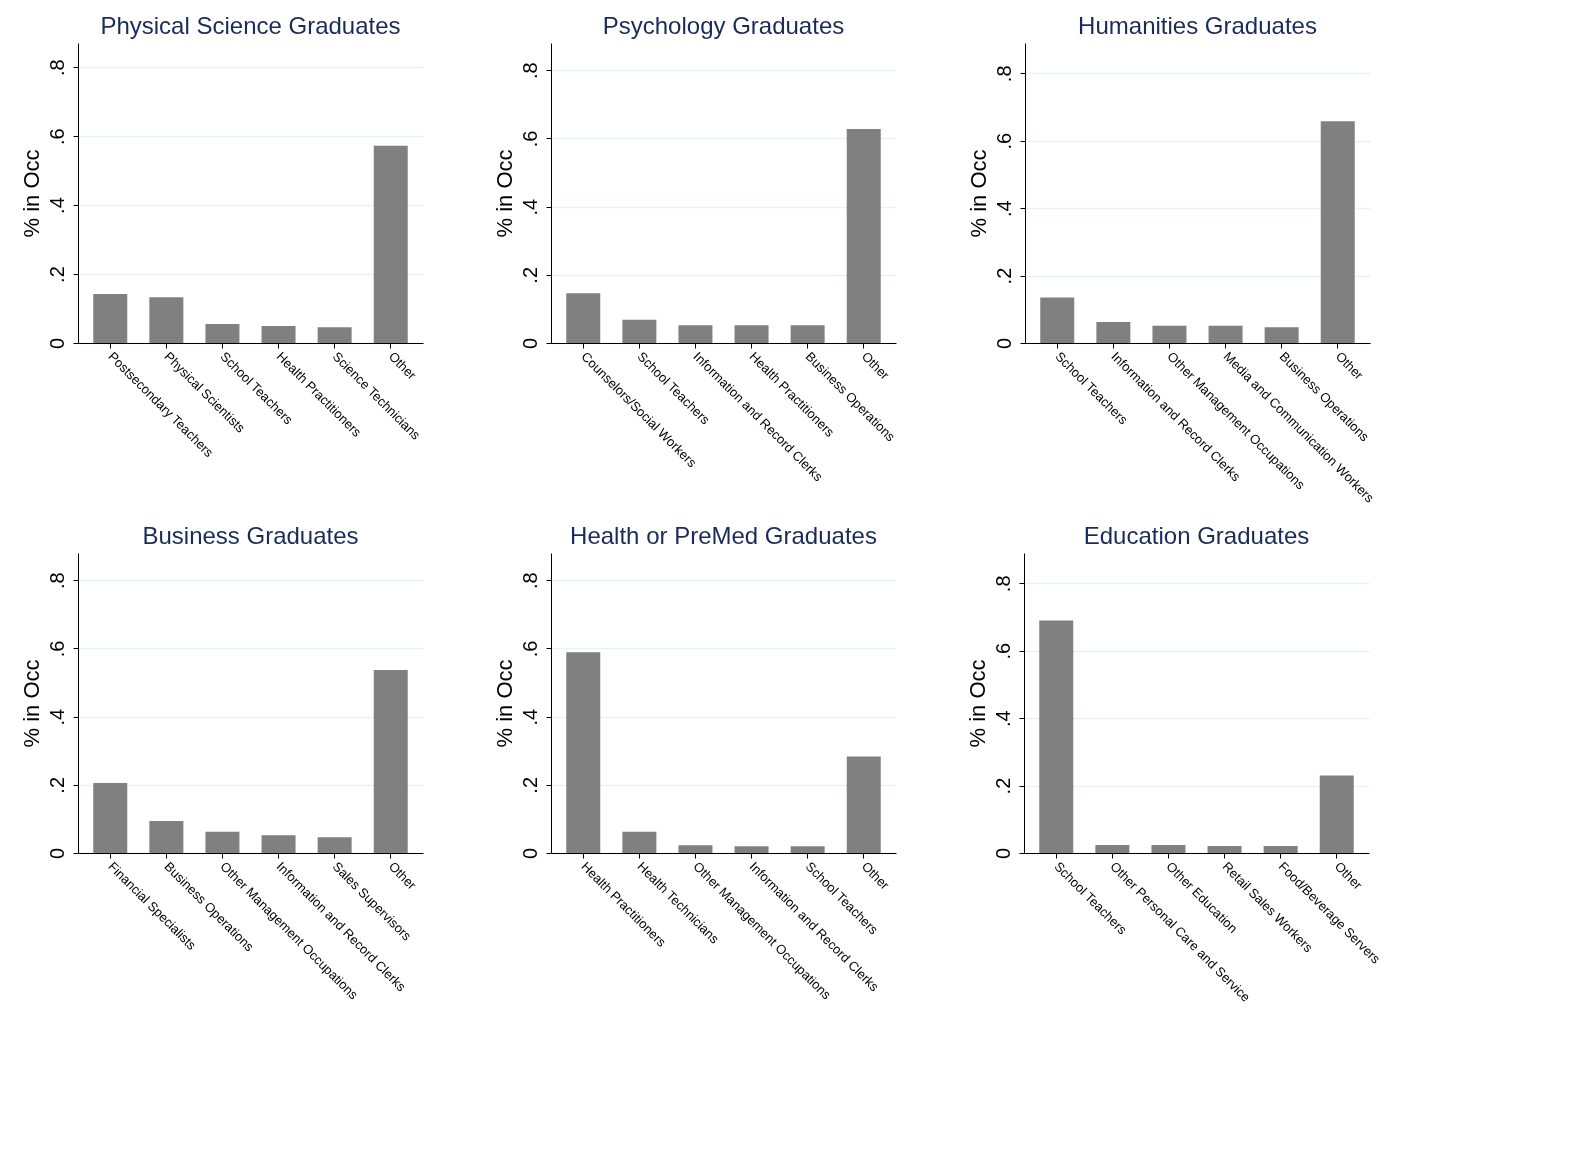  I want to click on chart-title: Humanities Graduates, so click(1197, 25).